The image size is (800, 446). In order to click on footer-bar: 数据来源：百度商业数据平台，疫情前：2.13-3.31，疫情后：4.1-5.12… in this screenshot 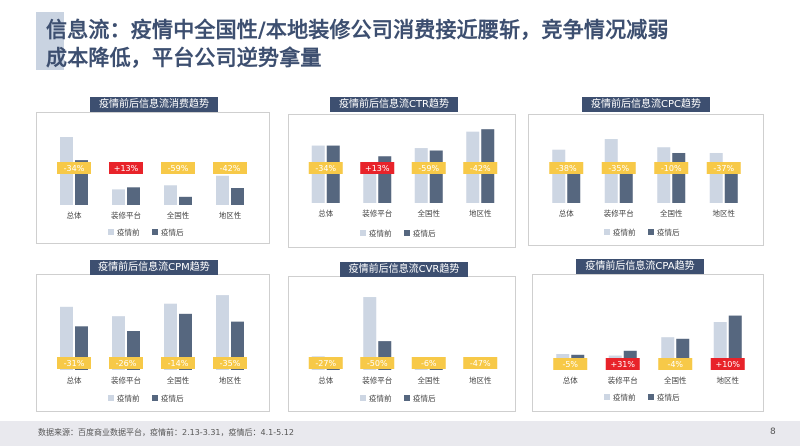, I will do `click(400, 433)`.